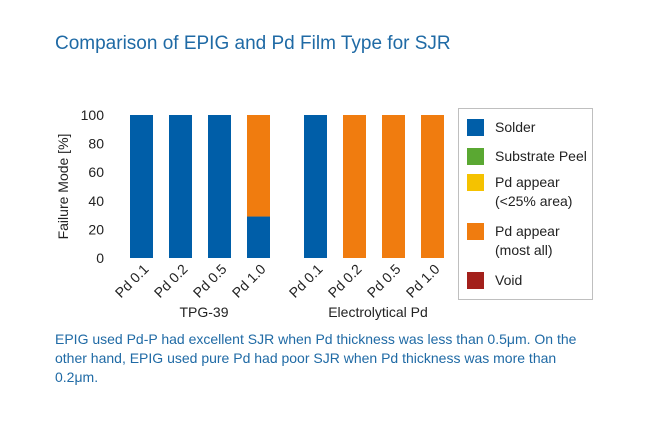 This screenshot has height=435, width=650. What do you see at coordinates (378, 312) in the screenshot?
I see `x-group-label: Electrolytical Pd` at bounding box center [378, 312].